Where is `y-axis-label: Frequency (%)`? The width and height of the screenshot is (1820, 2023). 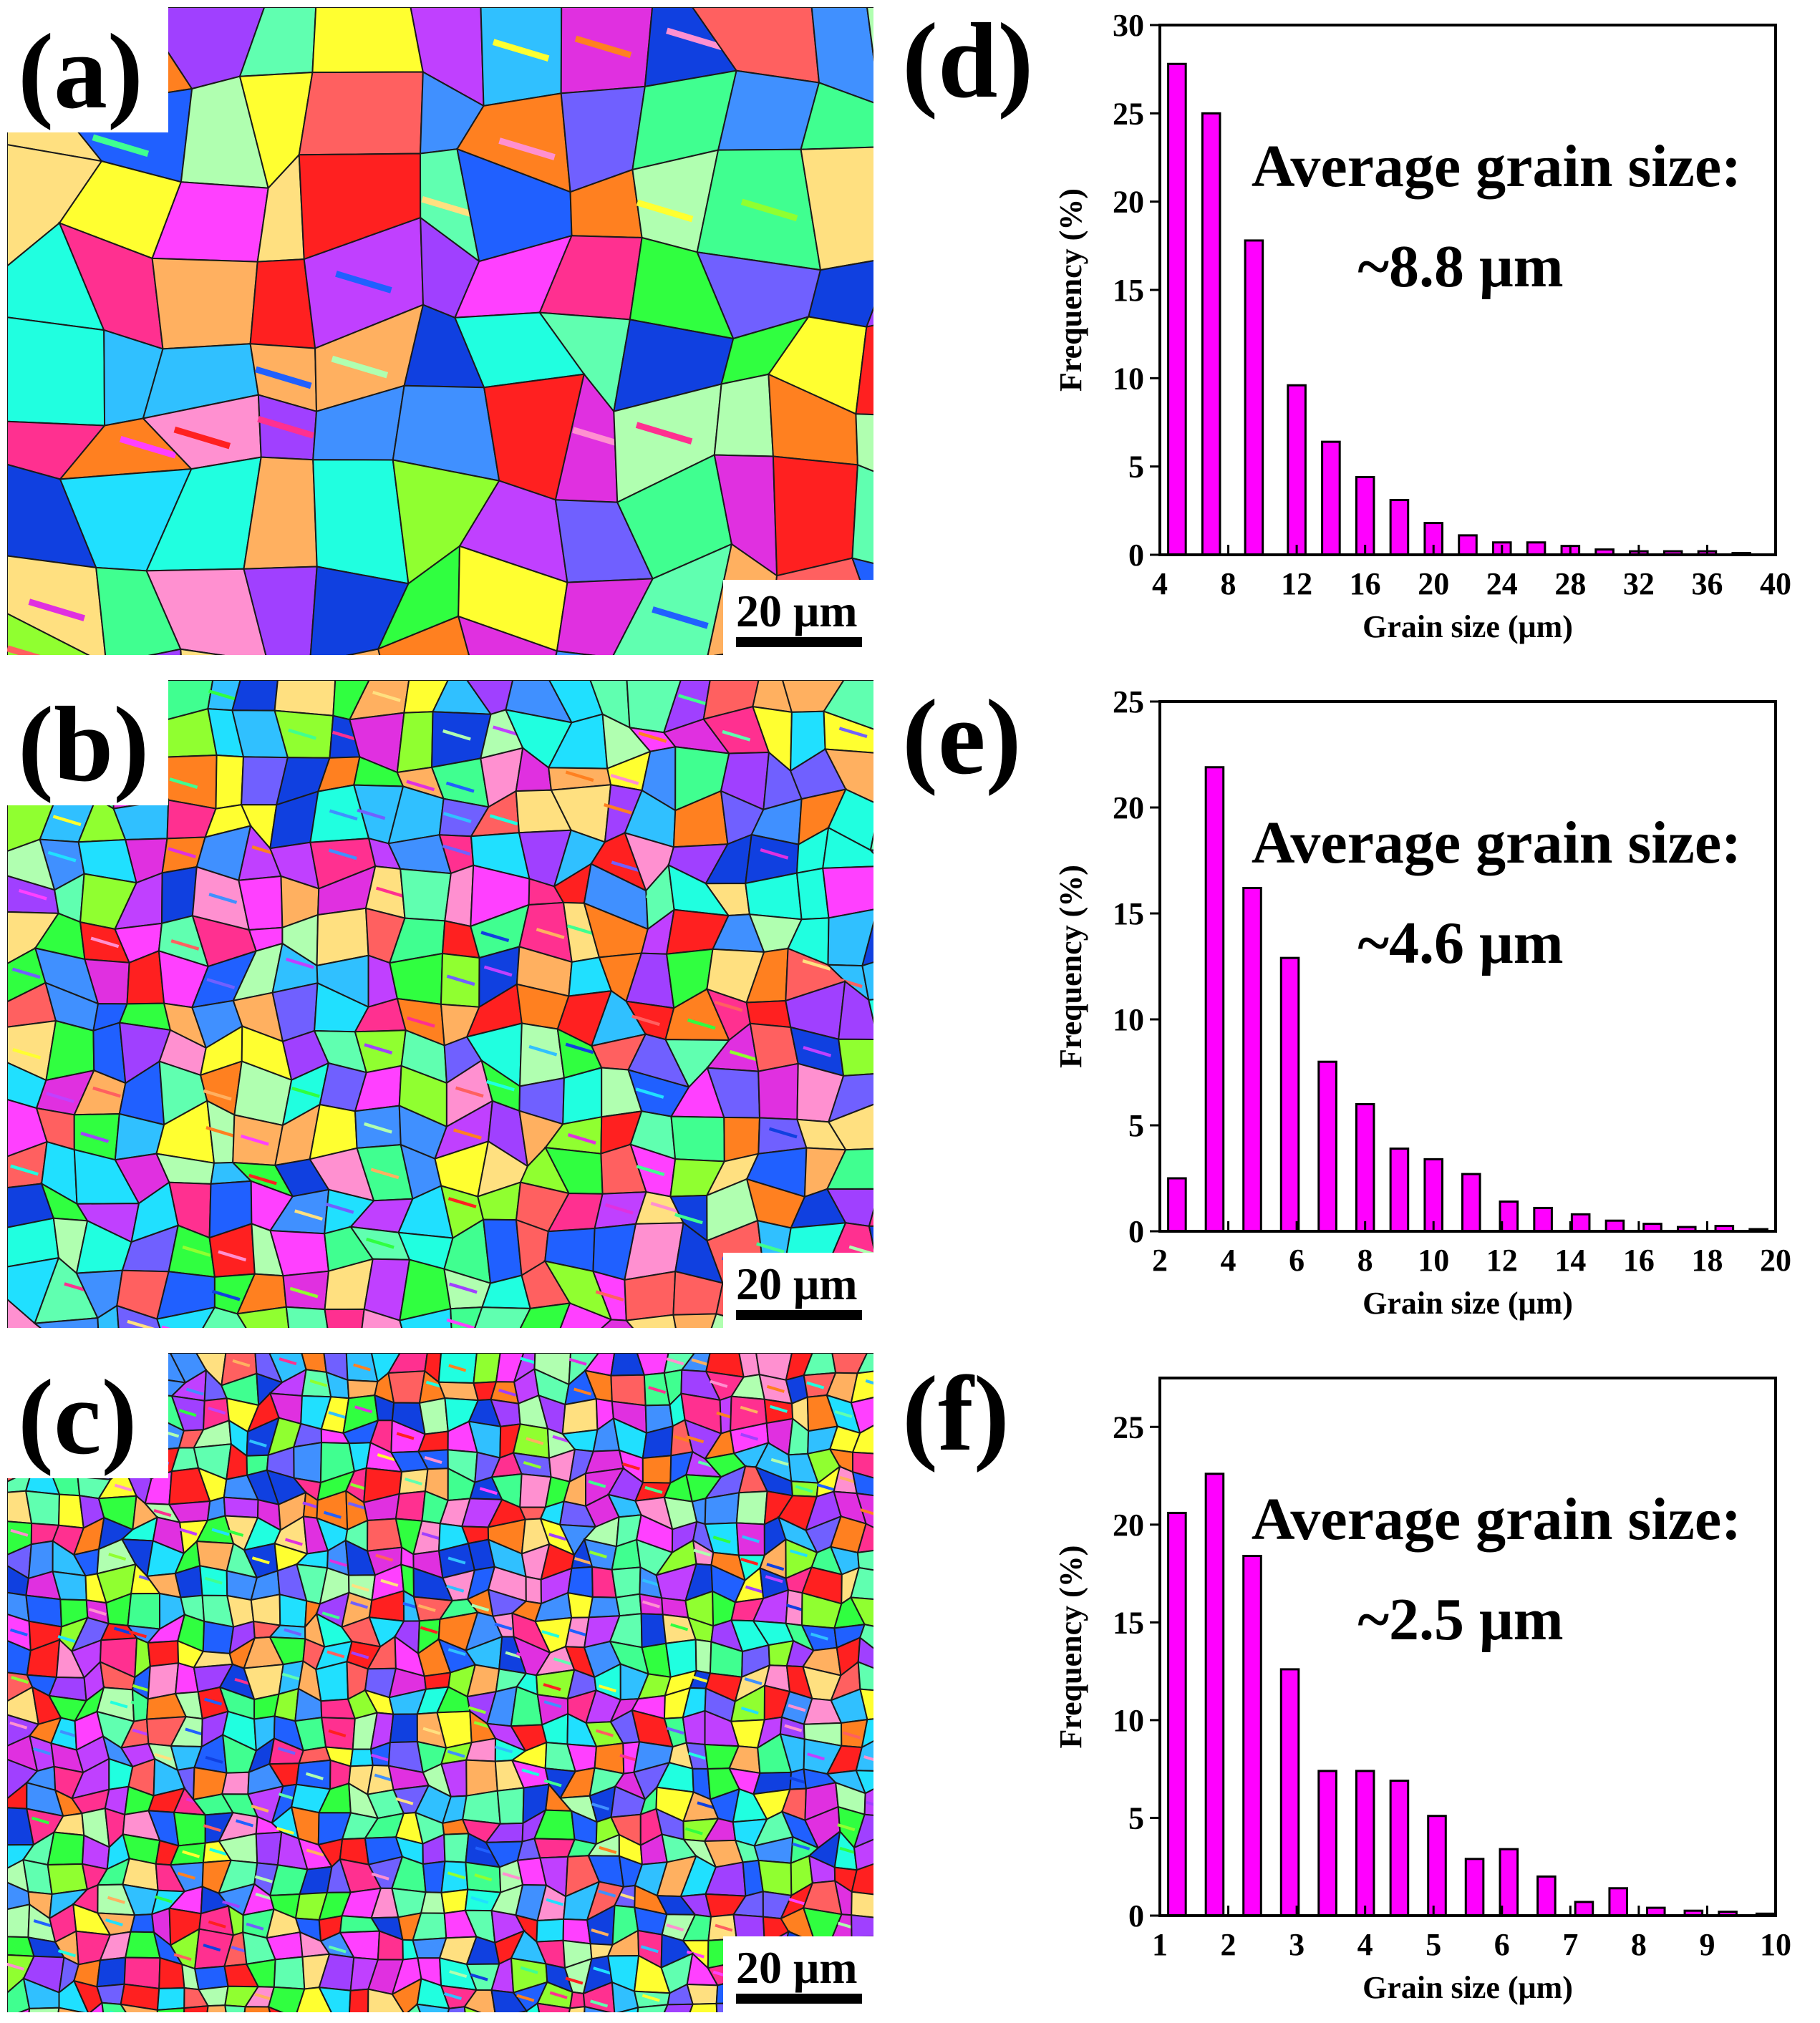
y-axis-label: Frequency (%) is located at coordinates (1070, 290).